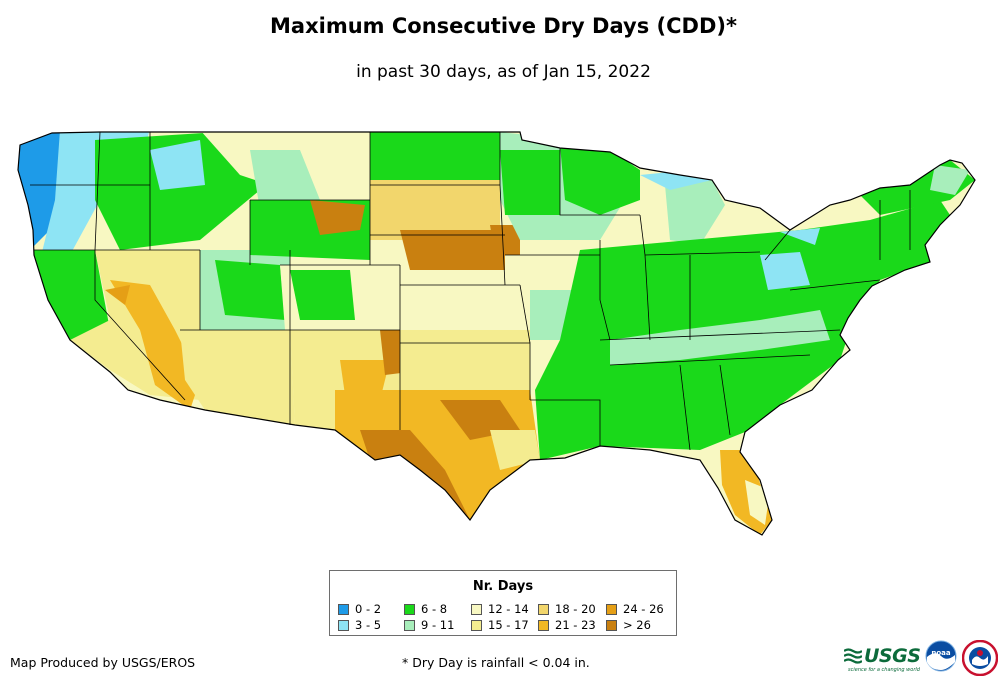 The height and width of the screenshot is (691, 1007). I want to click on map-title: Maximum Consecutive Dry Days (CDD)*, so click(503, 26).